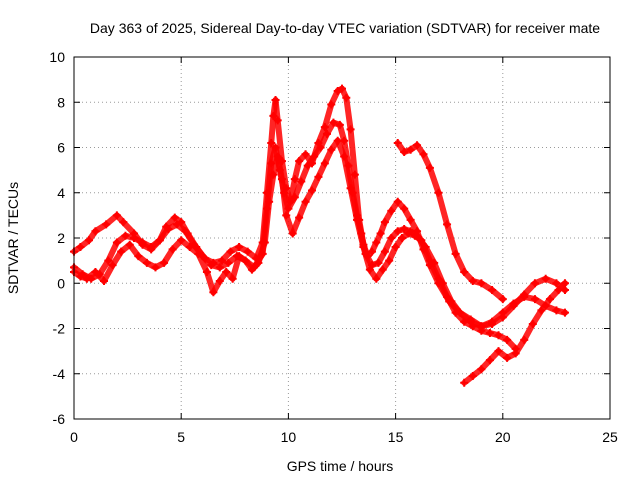 The height and width of the screenshot is (480, 640). Describe the element at coordinates (289, 437) in the screenshot. I see `x-tick-label: 10` at that location.